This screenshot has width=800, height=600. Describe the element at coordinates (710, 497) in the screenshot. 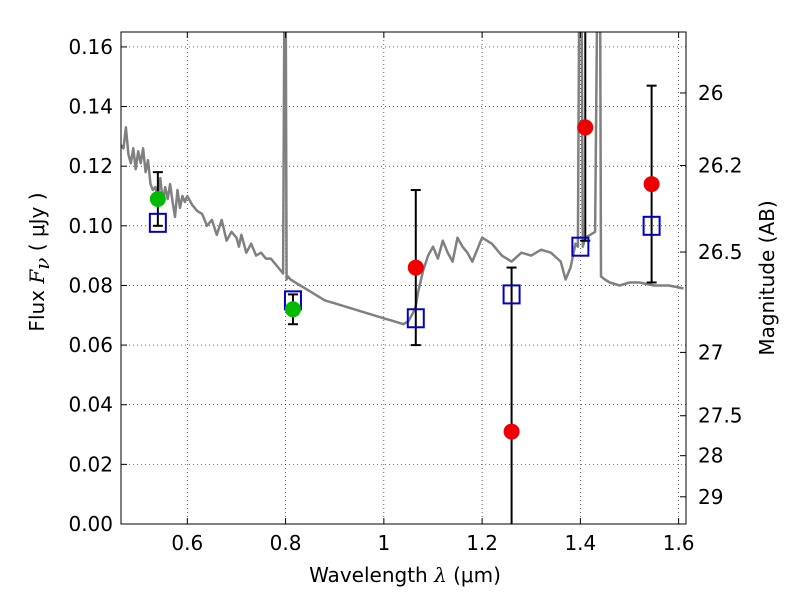

I see `mag-tick-label: 29` at that location.